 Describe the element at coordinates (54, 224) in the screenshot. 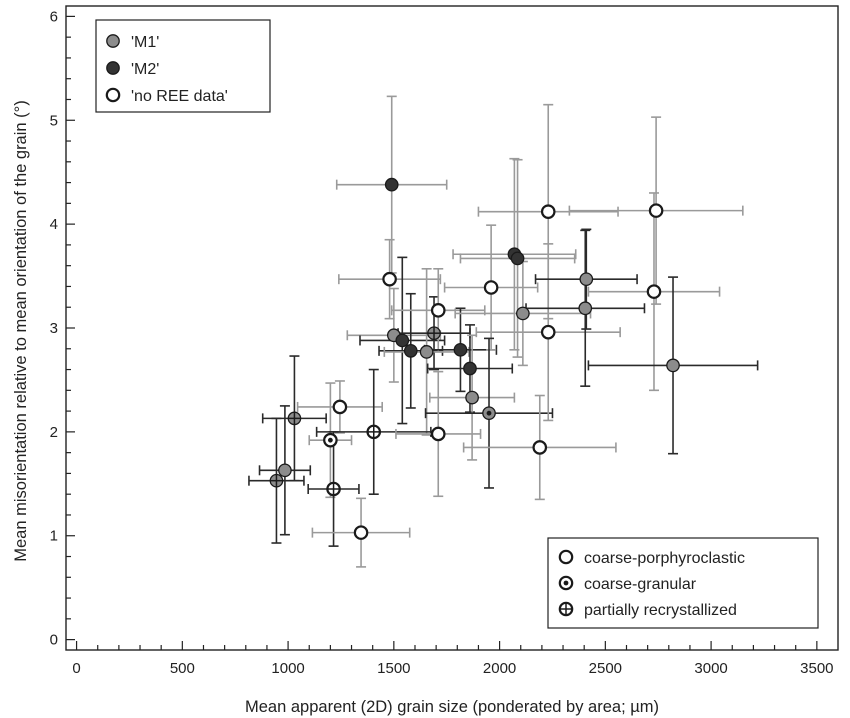

I see `y-tick-label: 4` at that location.